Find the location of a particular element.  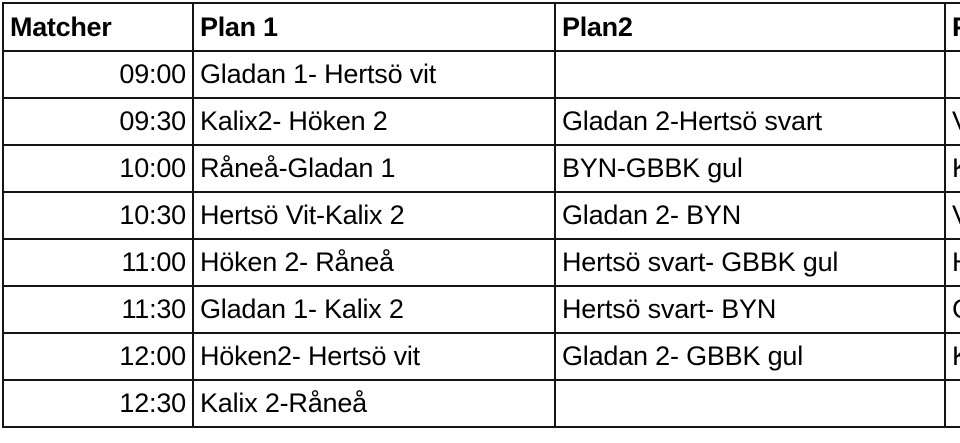

table-header-row: Matcher Plan 1 Plan2 Plan 3 is located at coordinates (481, 27).